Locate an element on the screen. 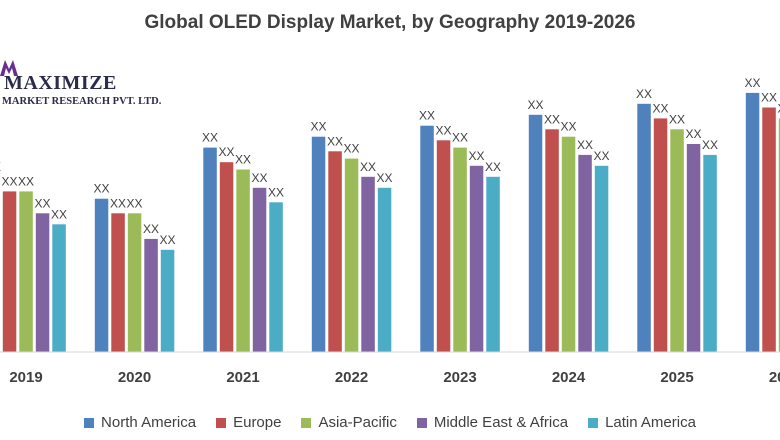  logo-mark-icon is located at coordinates (9, 68).